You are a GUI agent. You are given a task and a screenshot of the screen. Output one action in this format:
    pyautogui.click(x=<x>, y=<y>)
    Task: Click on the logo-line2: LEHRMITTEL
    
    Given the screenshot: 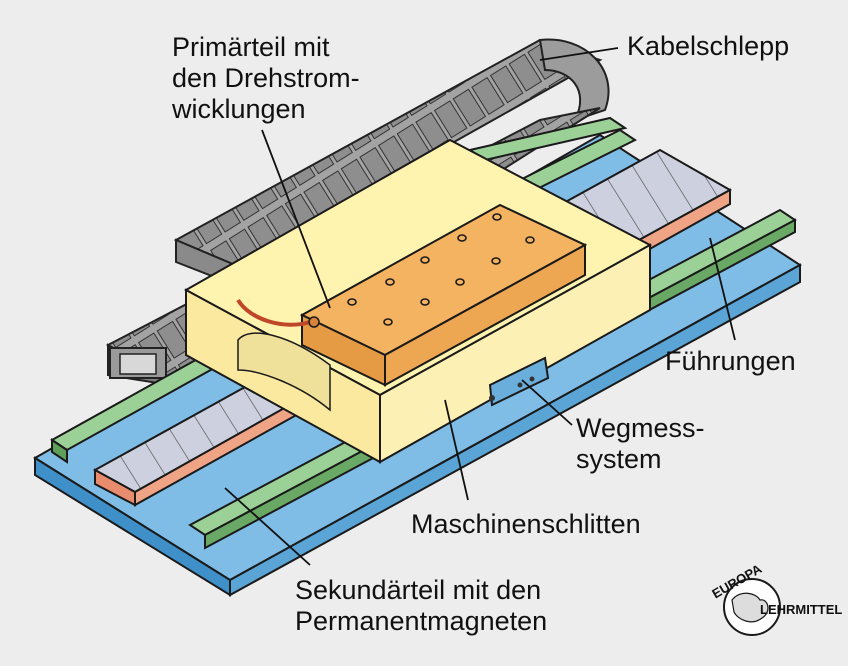 What is the action you would take?
    pyautogui.click(x=801, y=609)
    